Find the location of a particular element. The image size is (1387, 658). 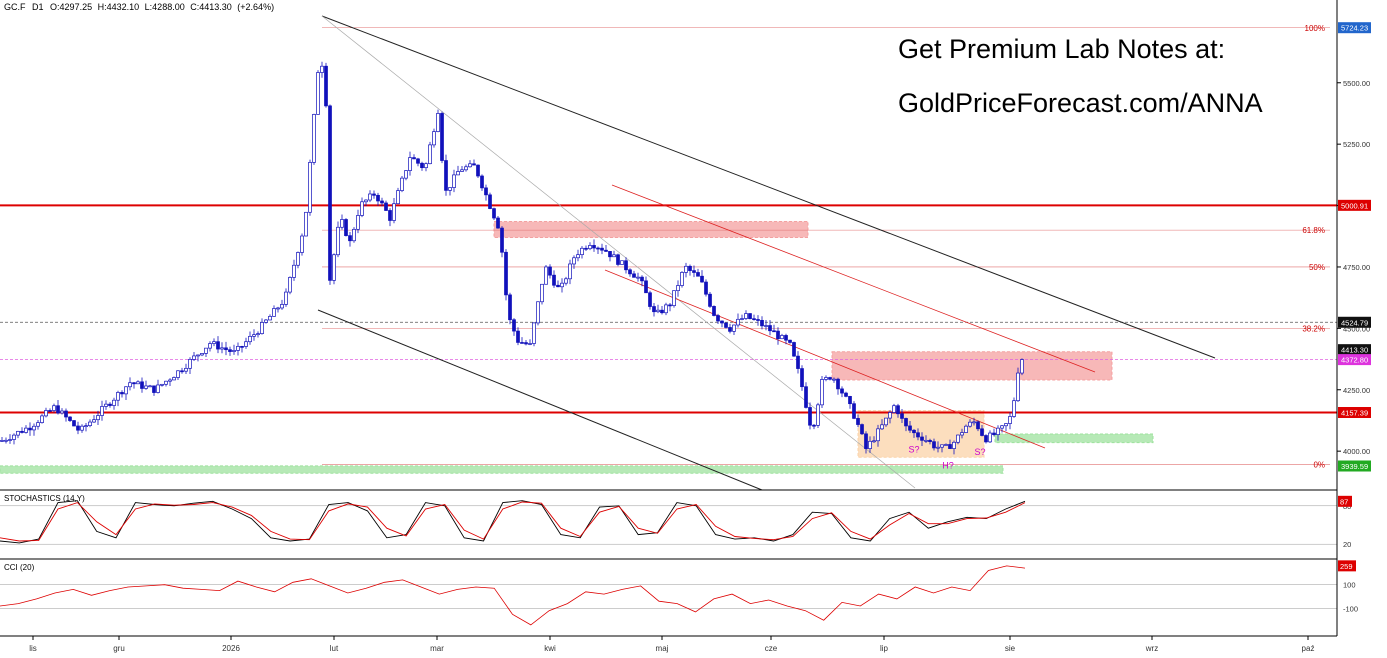

y-tick-label: 4000.00 is located at coordinates (1356, 451).